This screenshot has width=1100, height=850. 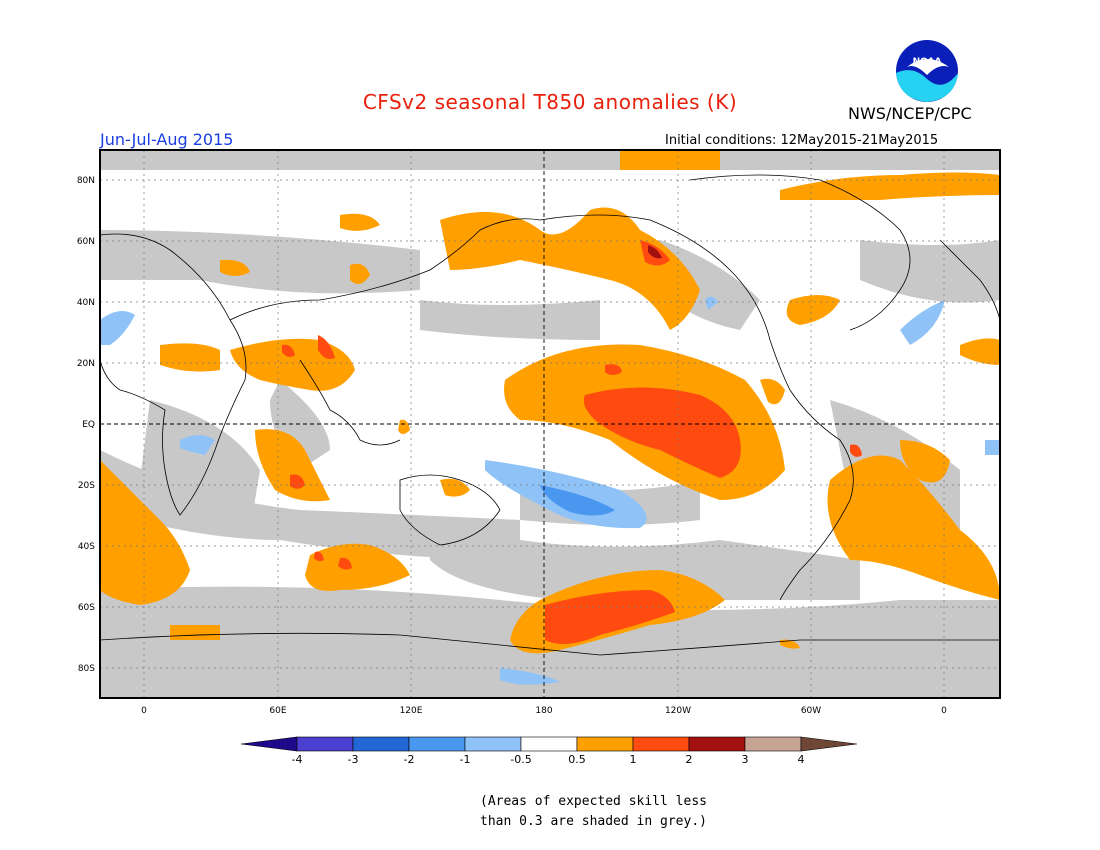 What do you see at coordinates (655, 252) in the screenshot?
I see `warm-anomaly-very-strong` at bounding box center [655, 252].